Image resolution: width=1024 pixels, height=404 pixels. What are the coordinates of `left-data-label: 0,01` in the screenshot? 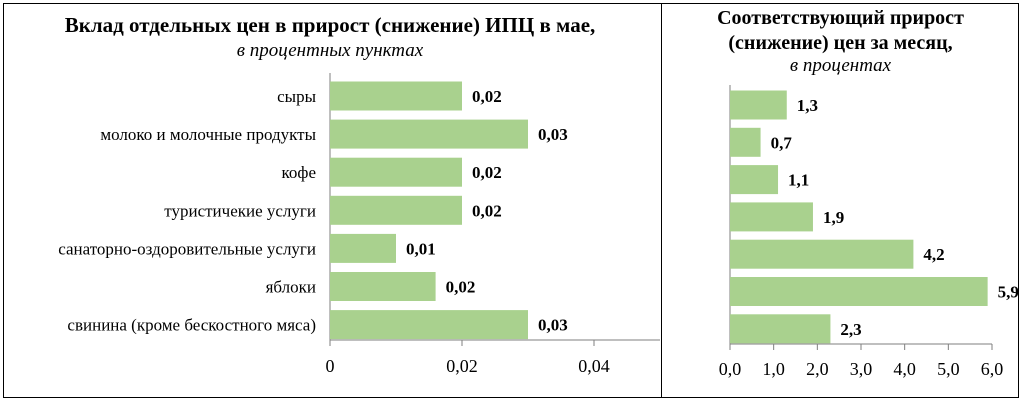 It's located at (421, 248).